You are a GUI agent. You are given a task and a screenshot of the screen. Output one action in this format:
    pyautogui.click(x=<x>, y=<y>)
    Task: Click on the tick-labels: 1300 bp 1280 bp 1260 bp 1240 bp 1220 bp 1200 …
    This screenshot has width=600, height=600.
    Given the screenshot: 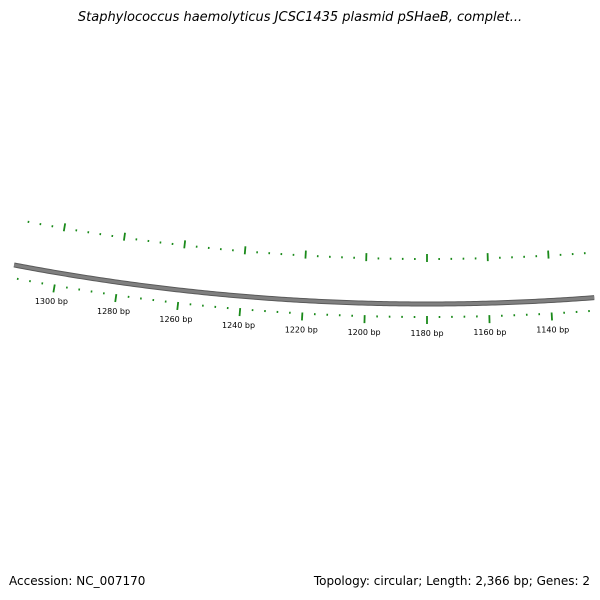 What is the action you would take?
    pyautogui.click(x=302, y=317)
    